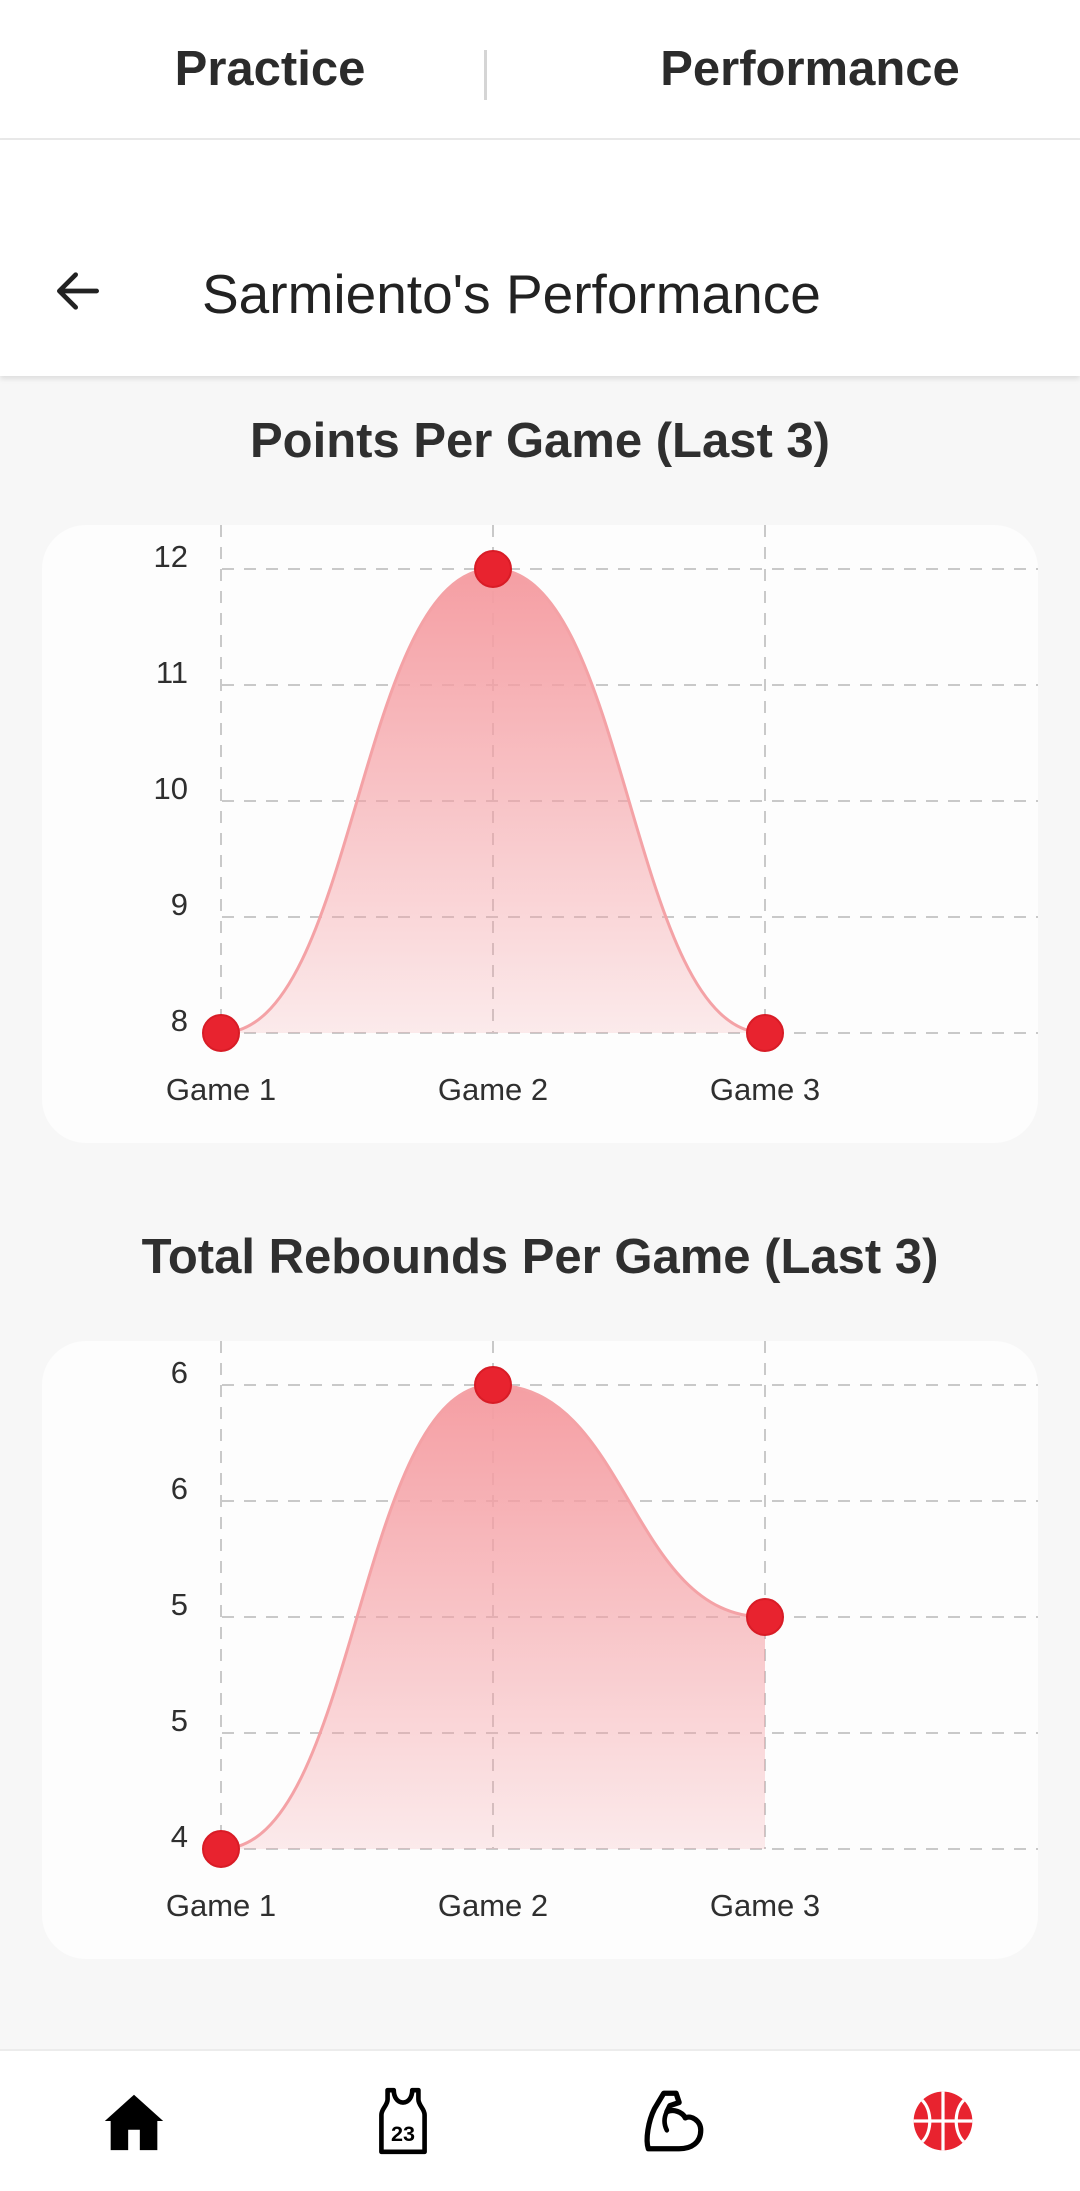  Describe the element at coordinates (171, 788) in the screenshot. I see `y-tick-label: 10` at that location.